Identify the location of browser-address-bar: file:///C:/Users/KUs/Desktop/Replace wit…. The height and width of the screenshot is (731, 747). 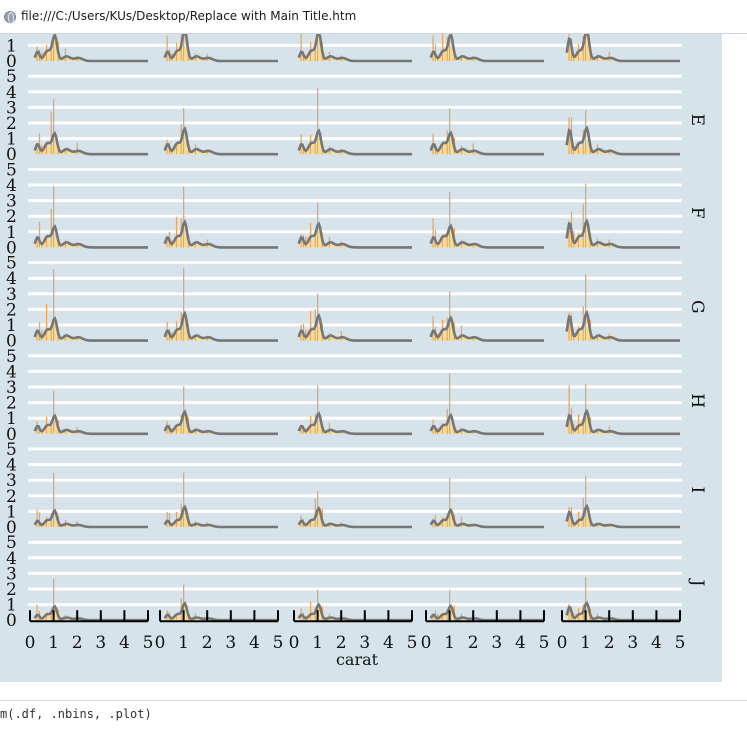
(373, 17).